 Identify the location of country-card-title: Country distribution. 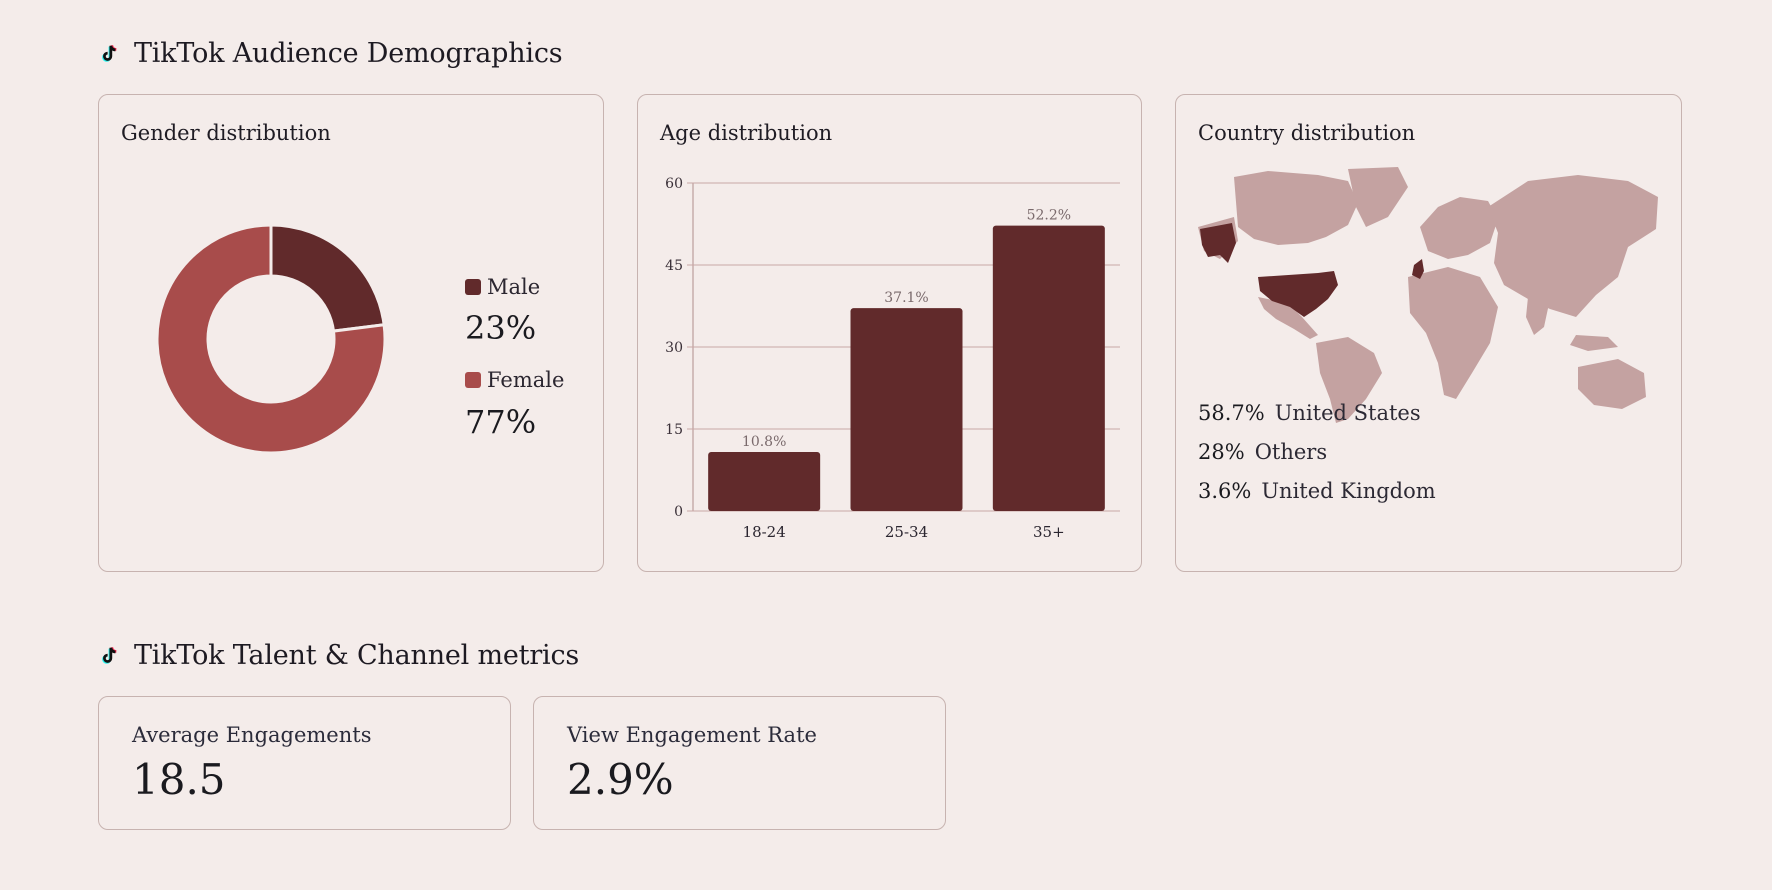
(1307, 133).